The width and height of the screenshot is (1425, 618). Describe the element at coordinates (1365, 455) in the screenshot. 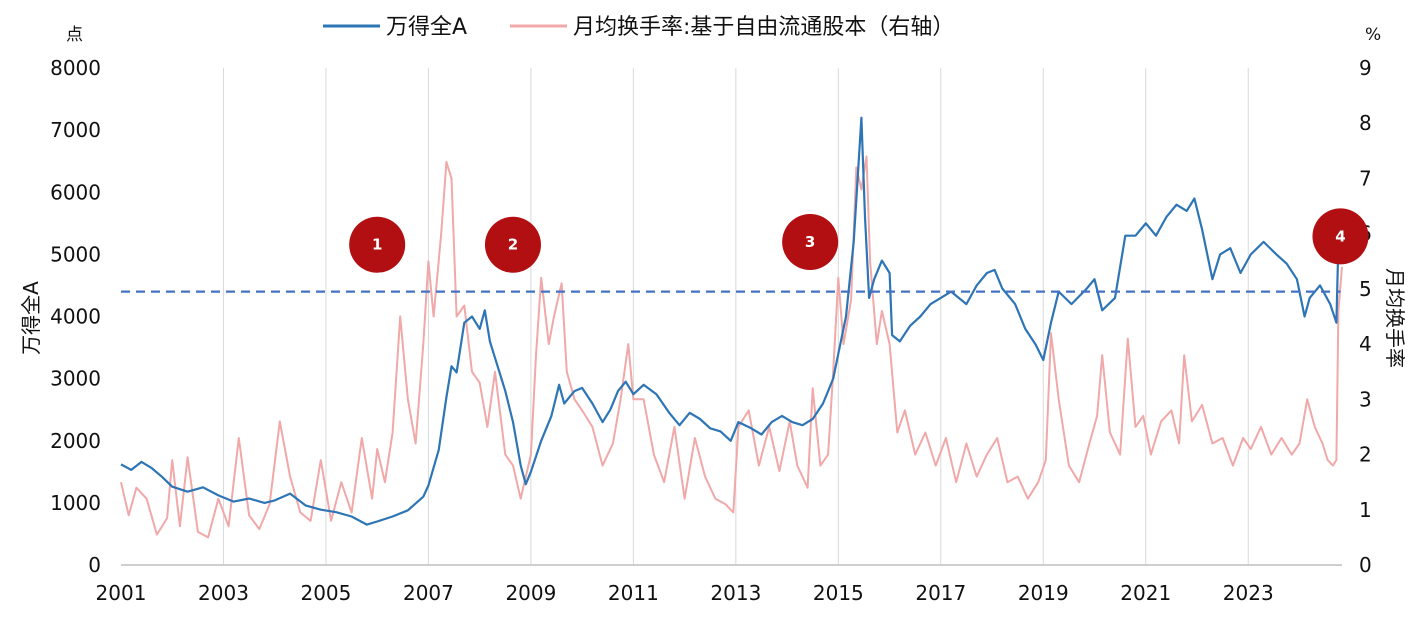

I see `right-y-tick-label: 2` at that location.